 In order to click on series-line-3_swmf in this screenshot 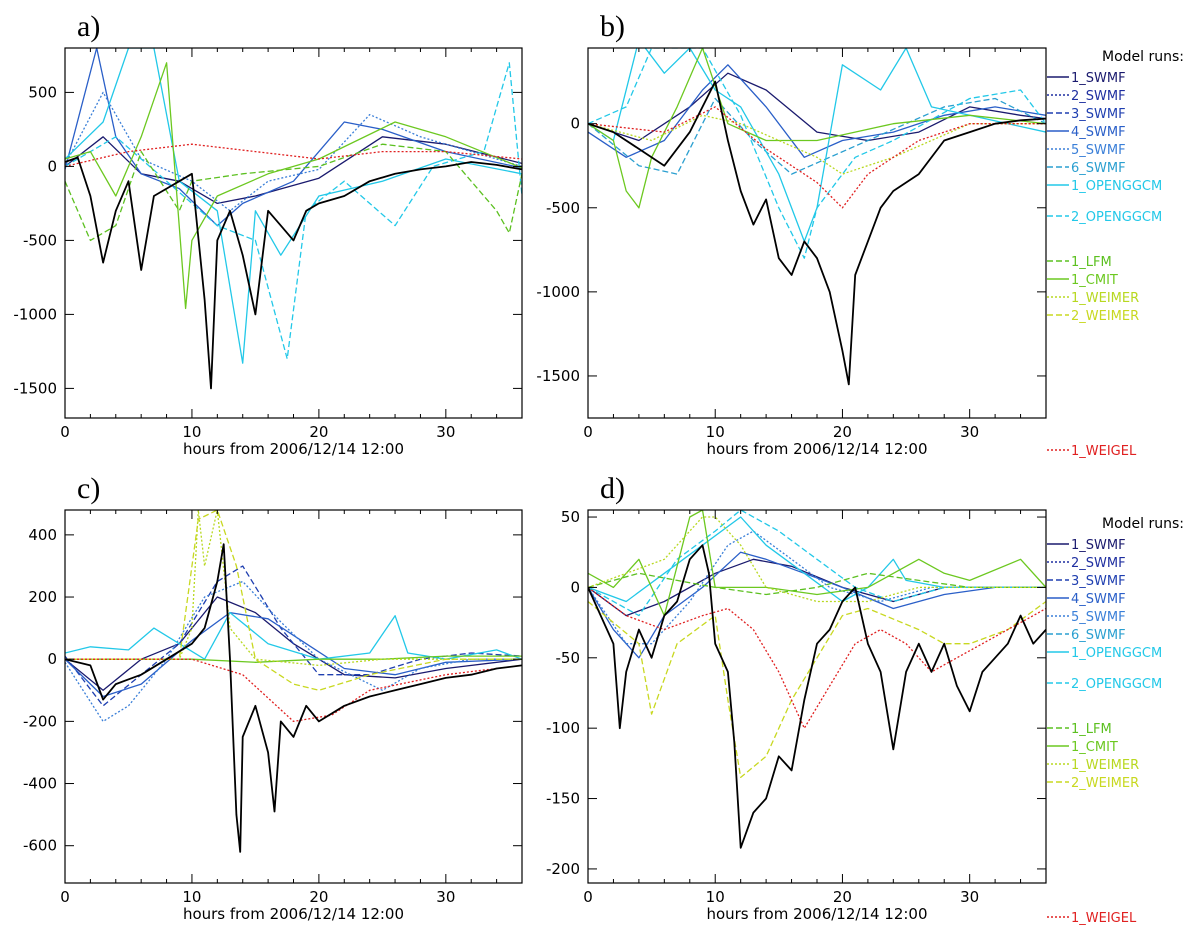, I will do `click(293, 636)`.